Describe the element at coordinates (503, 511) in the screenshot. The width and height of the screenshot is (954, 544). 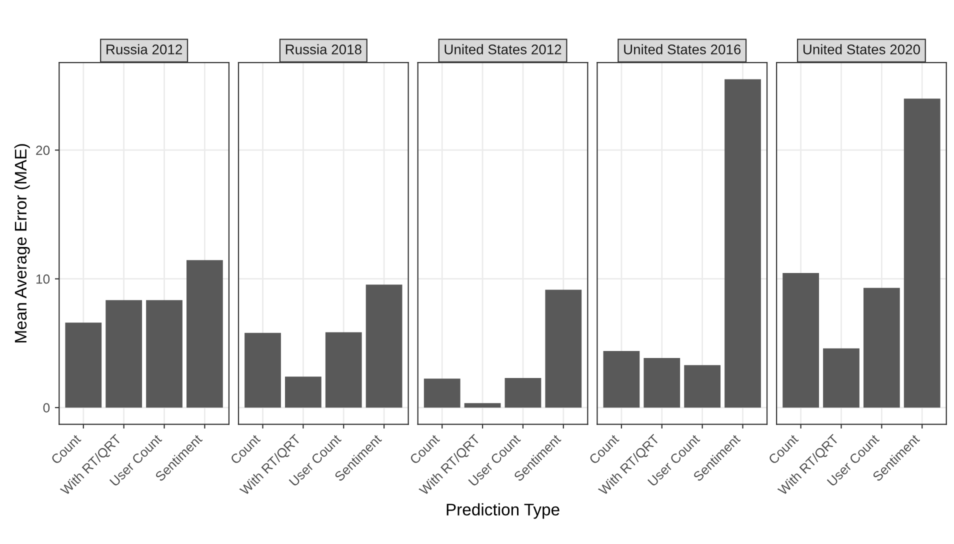
I see `x-axis-title: Prediction Type` at that location.